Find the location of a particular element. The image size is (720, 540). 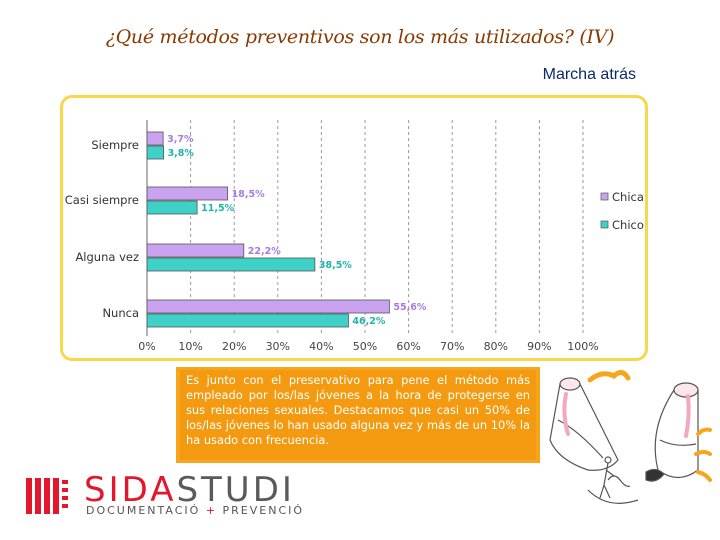

bar-value-label: 11,5% is located at coordinates (217, 208).